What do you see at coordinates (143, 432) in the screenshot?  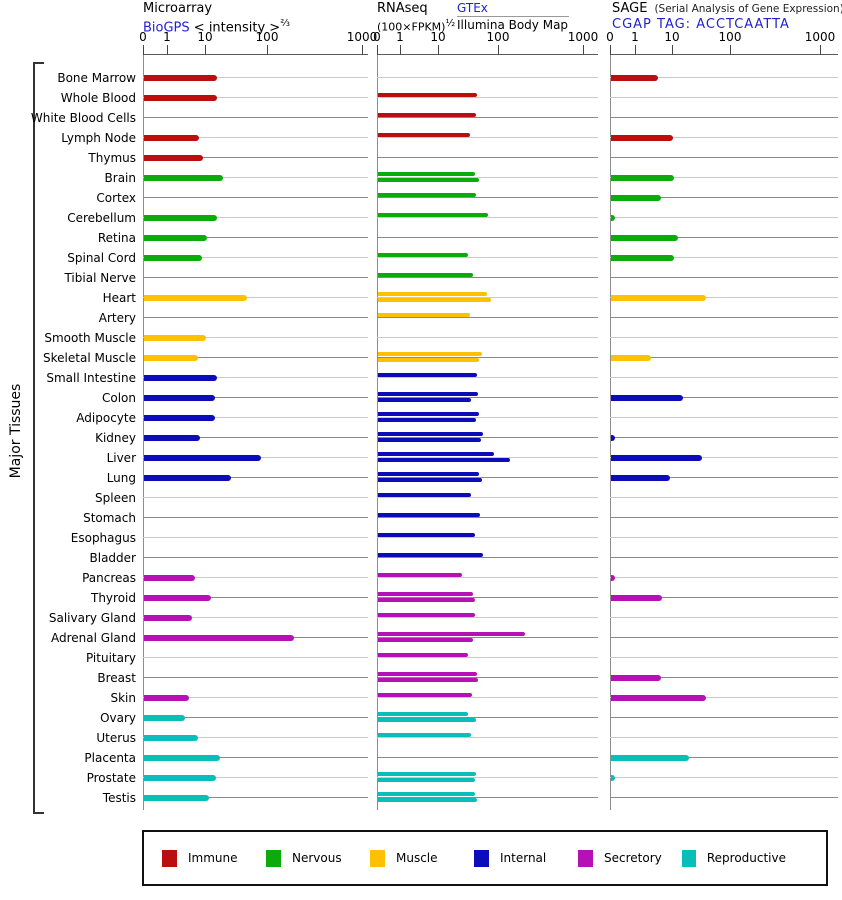 I see `panel-axis-line-microarray` at bounding box center [143, 432].